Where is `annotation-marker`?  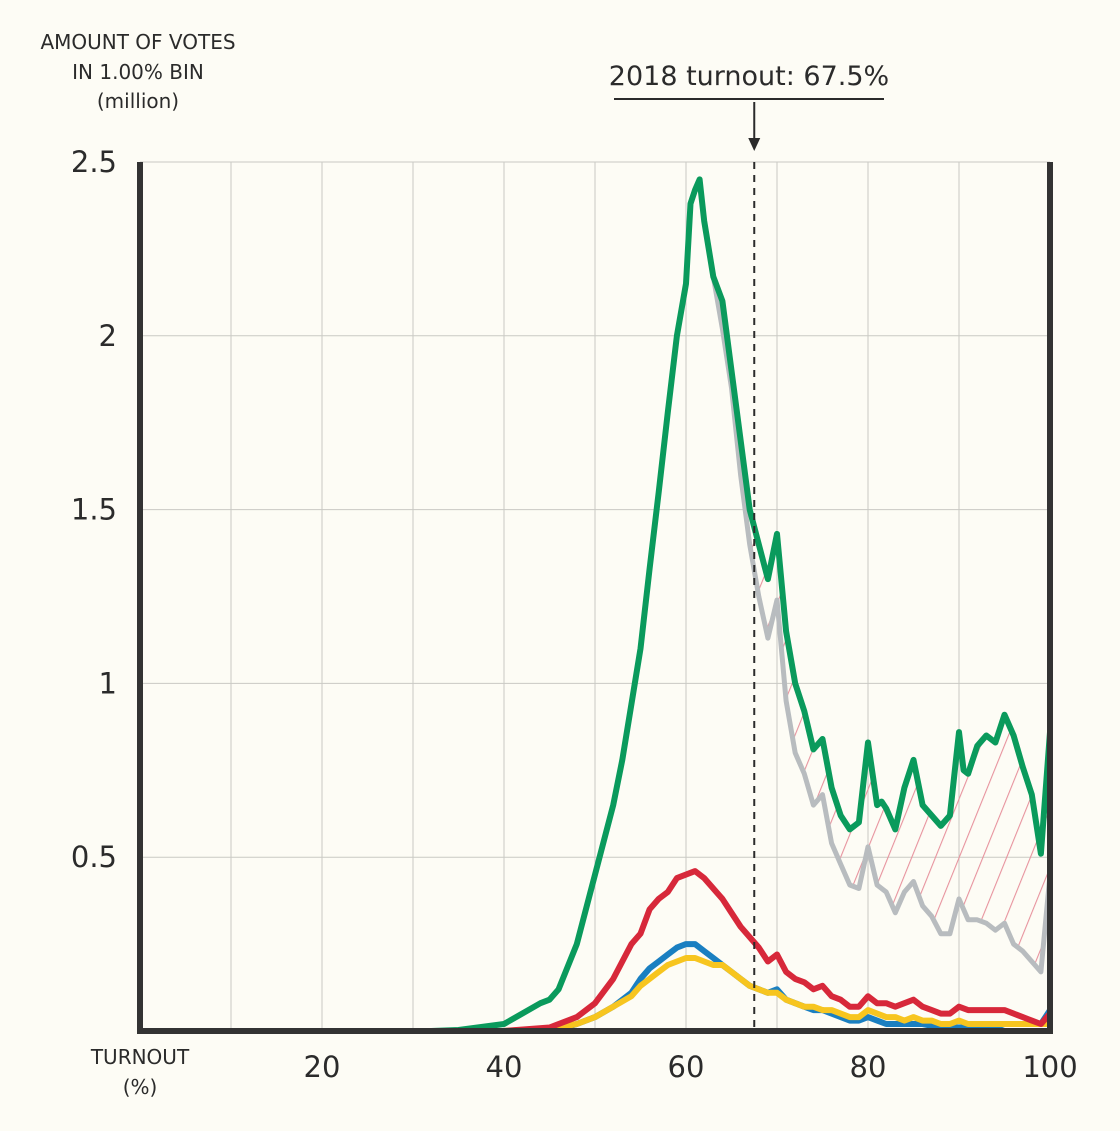 annotation-marker is located at coordinates (754, 566).